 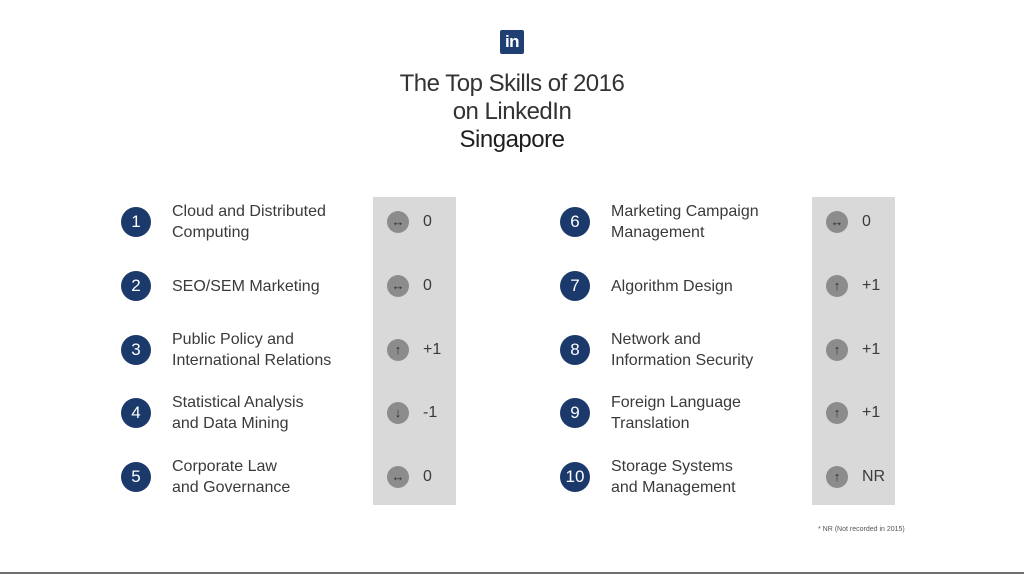 I want to click on skill-name: Foreign Language Translation, so click(x=676, y=413).